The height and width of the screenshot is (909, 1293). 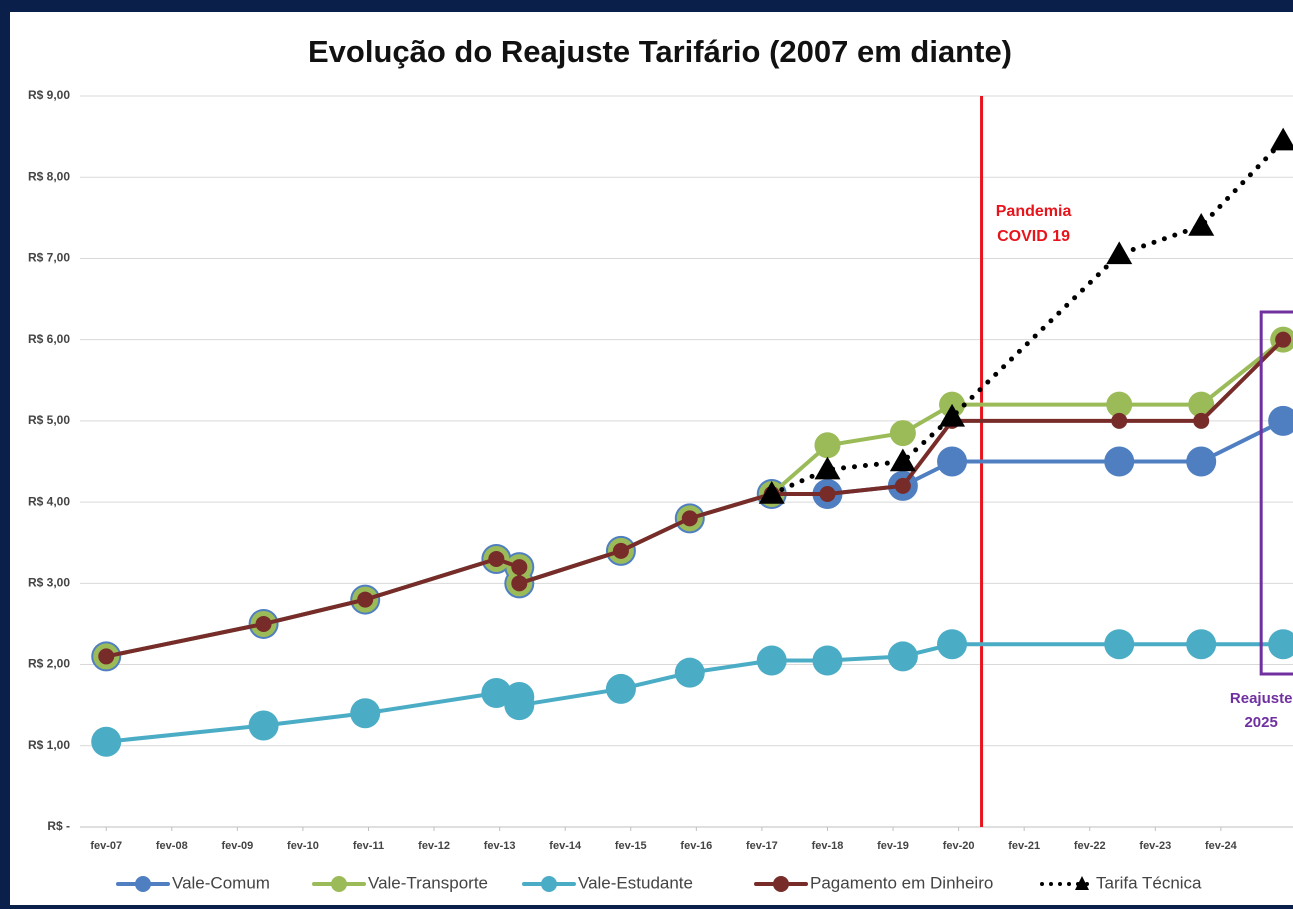 What do you see at coordinates (1260, 722) in the screenshot?
I see `highlight-label: 2025` at bounding box center [1260, 722].